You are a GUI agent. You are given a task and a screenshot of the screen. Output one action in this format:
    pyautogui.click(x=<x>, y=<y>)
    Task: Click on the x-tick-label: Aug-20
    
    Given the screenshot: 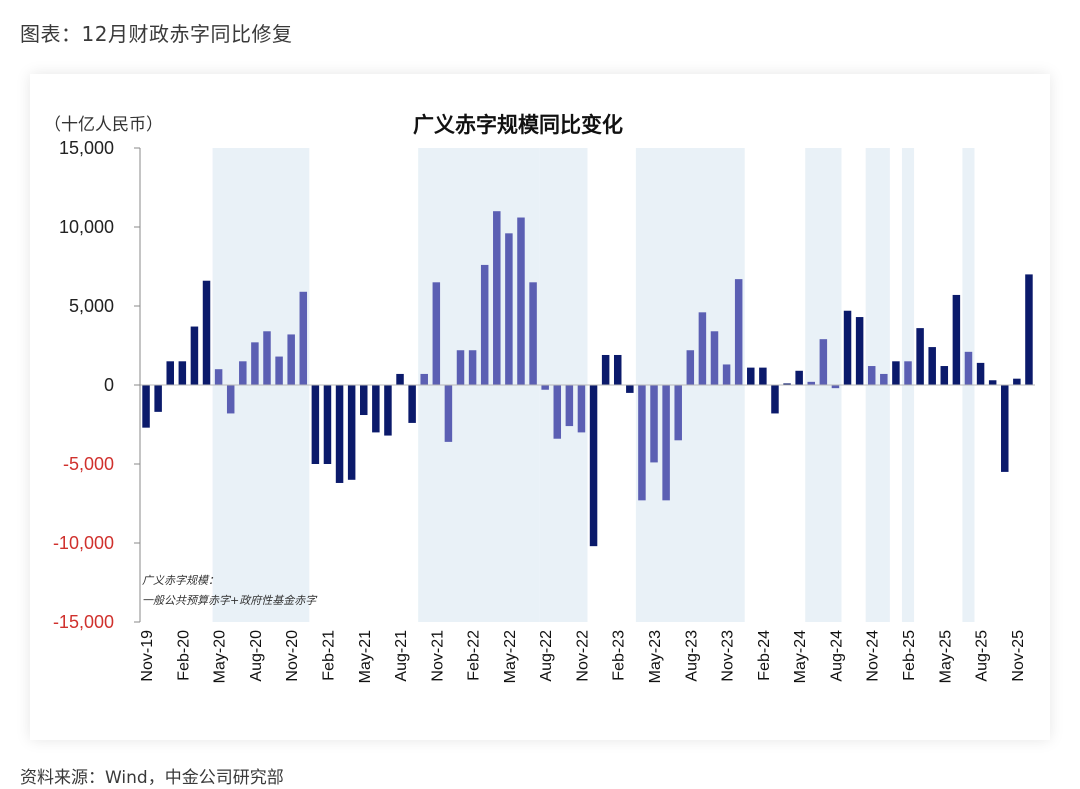 What is the action you would take?
    pyautogui.click(x=256, y=656)
    